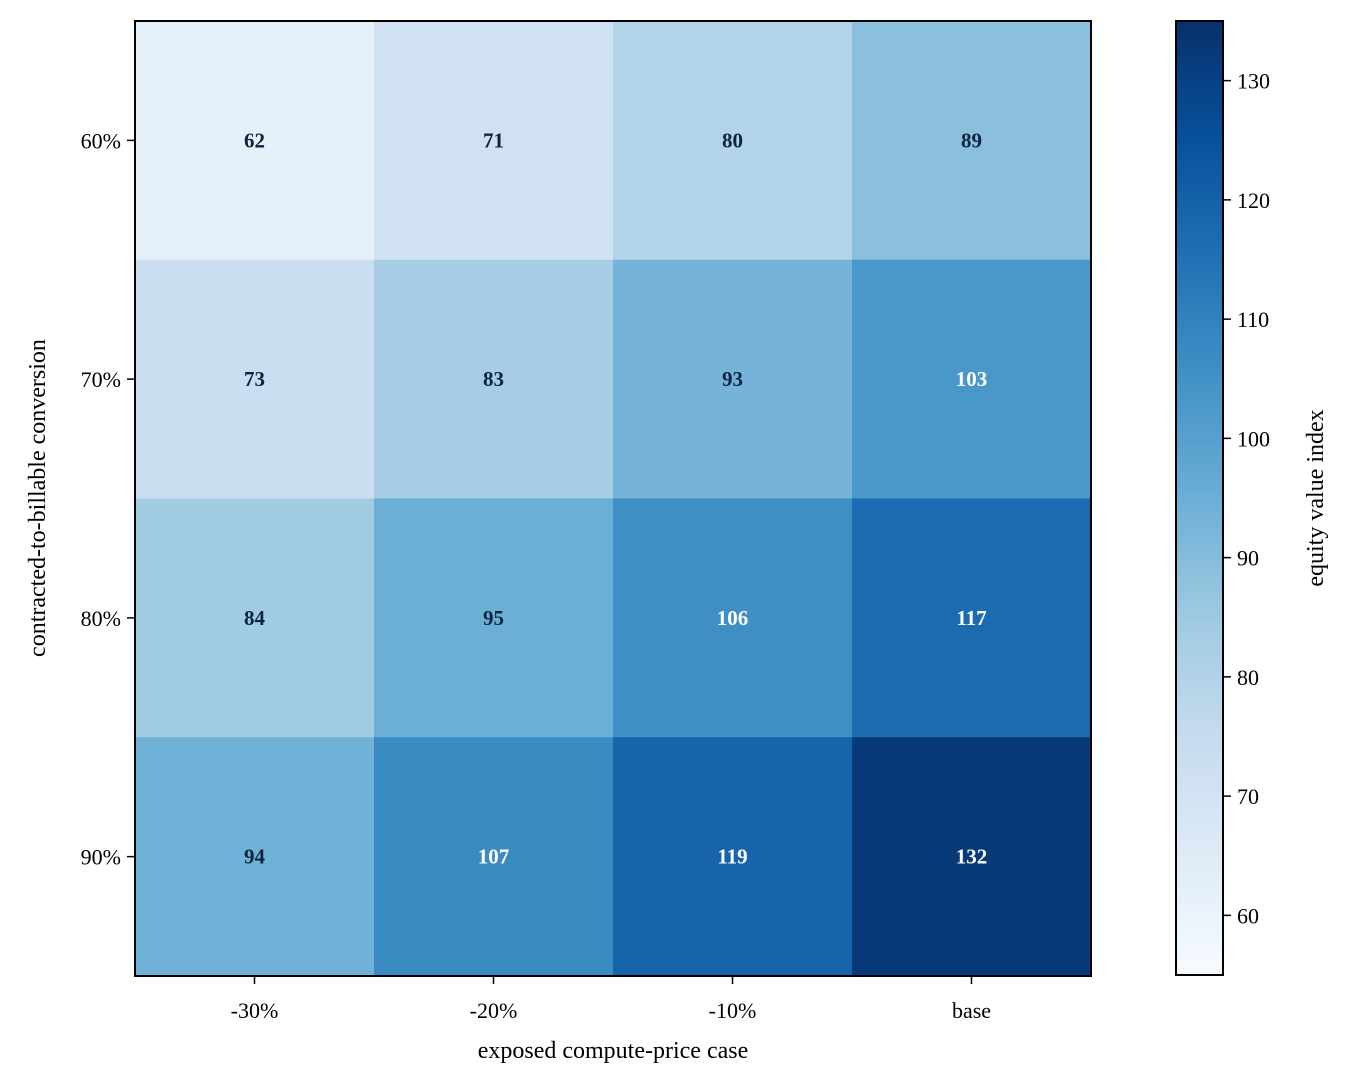 This screenshot has width=1350, height=1088. What do you see at coordinates (101, 140) in the screenshot?
I see `y-tick-label: 60%` at bounding box center [101, 140].